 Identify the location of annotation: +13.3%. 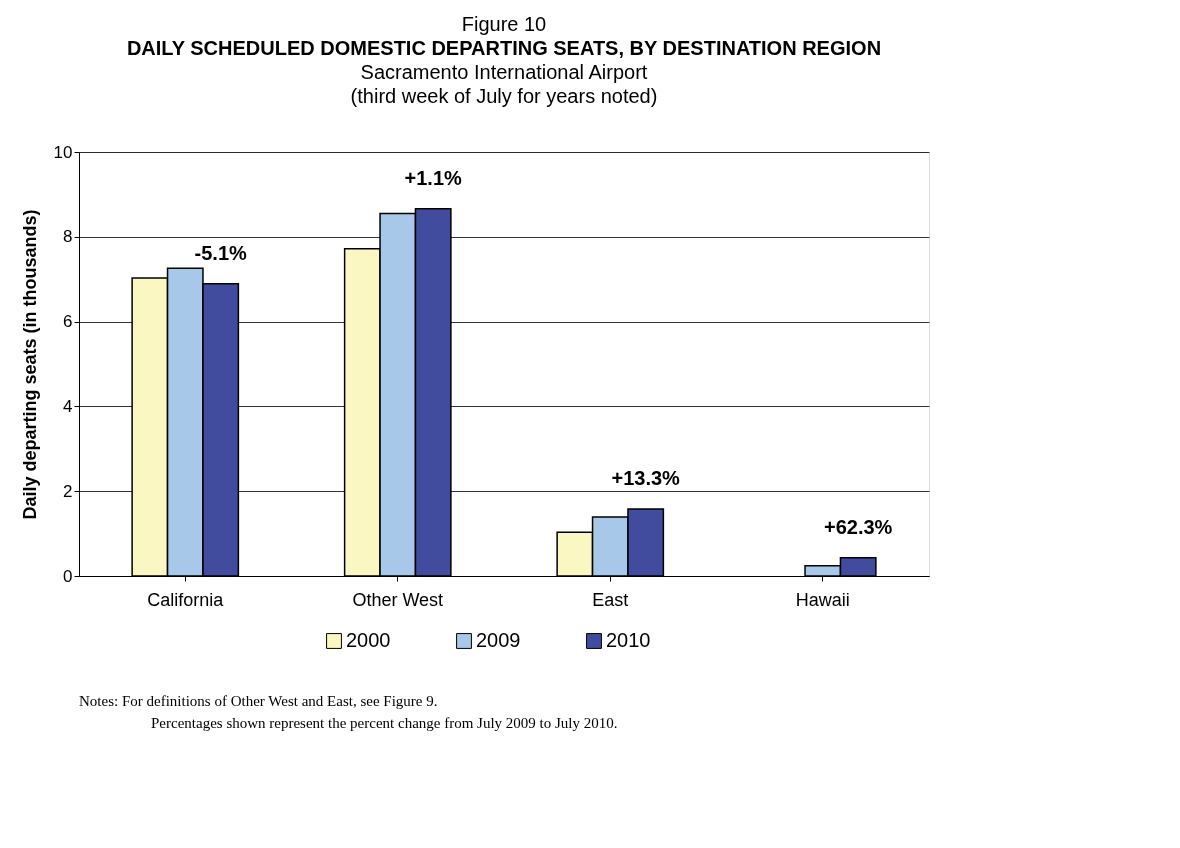
(646, 478).